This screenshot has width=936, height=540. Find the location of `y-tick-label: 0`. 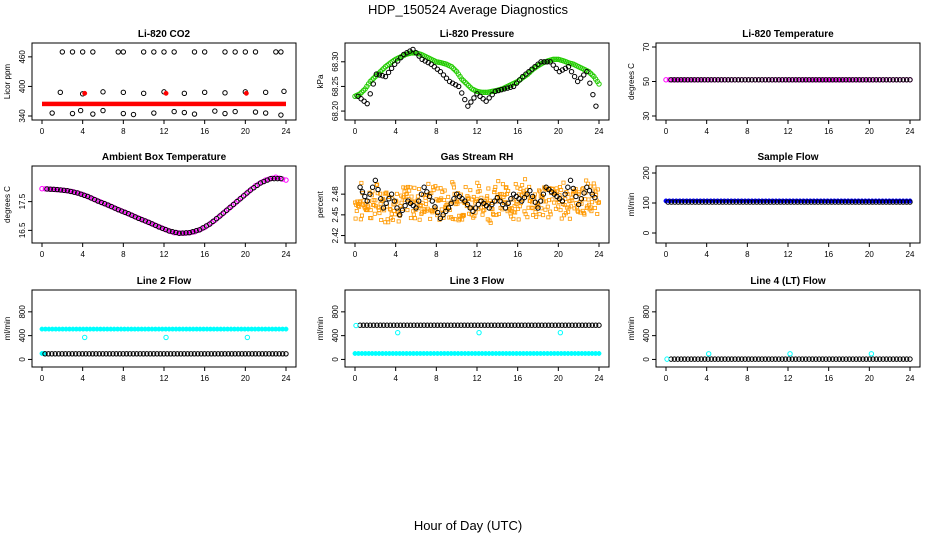

y-tick-label: 0 is located at coordinates (646, 359).